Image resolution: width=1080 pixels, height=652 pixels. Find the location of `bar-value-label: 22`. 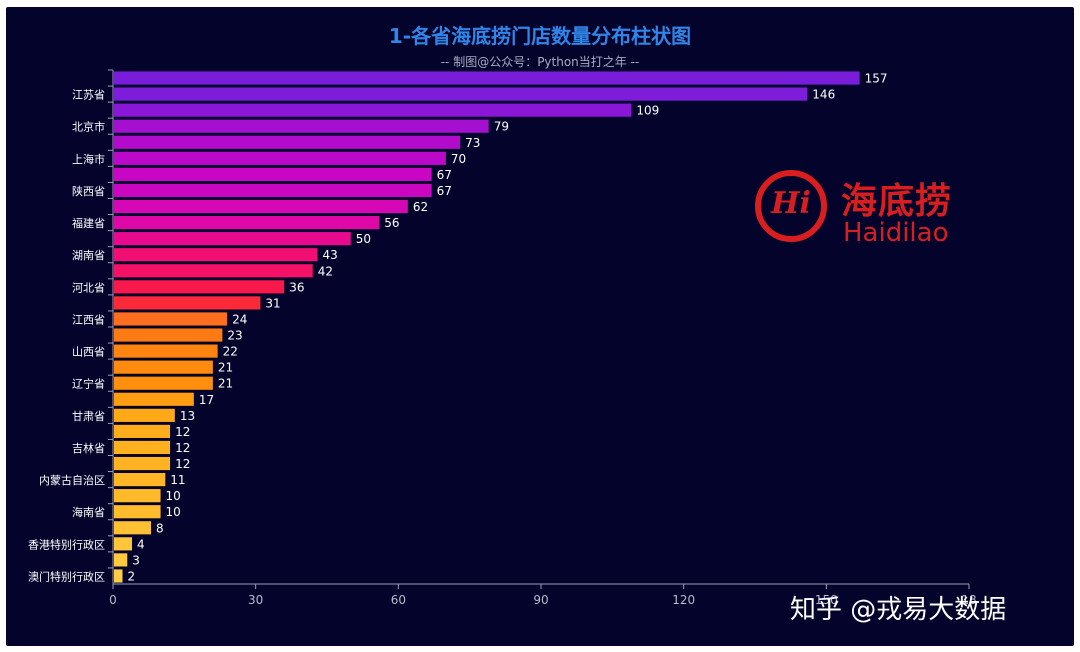

bar-value-label: 22 is located at coordinates (230, 352).